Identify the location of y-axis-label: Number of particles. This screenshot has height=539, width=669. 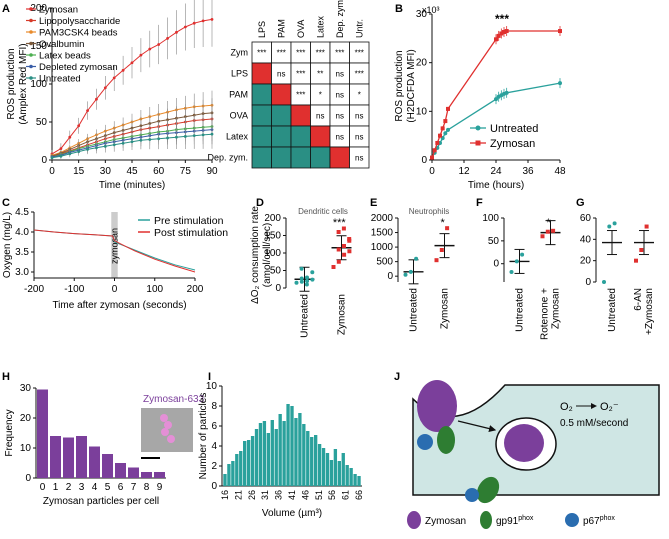
(203, 436).